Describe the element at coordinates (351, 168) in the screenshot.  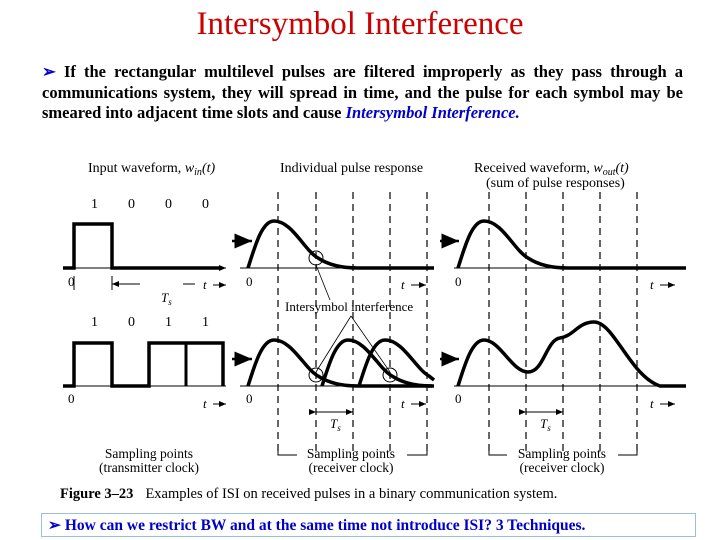
I see `pulse-response-title: Individual pulse response` at that location.